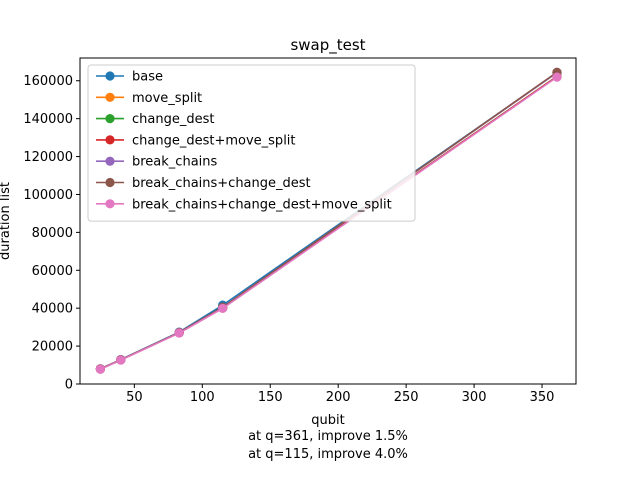  Describe the element at coordinates (6, 221) in the screenshot. I see `y-axis-label: duration list` at that location.